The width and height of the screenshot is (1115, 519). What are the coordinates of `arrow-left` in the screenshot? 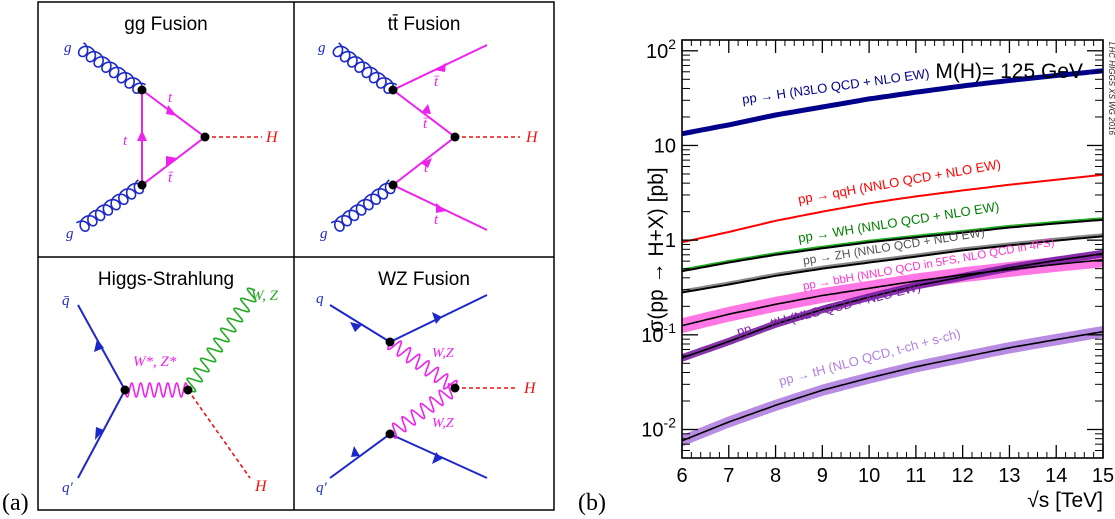 It's located at (142, 135).